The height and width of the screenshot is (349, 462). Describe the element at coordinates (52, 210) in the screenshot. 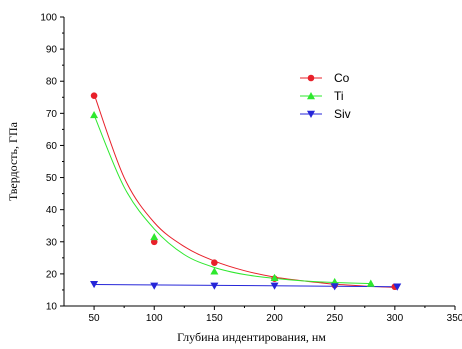

I see `y-tick-label: 40` at that location.